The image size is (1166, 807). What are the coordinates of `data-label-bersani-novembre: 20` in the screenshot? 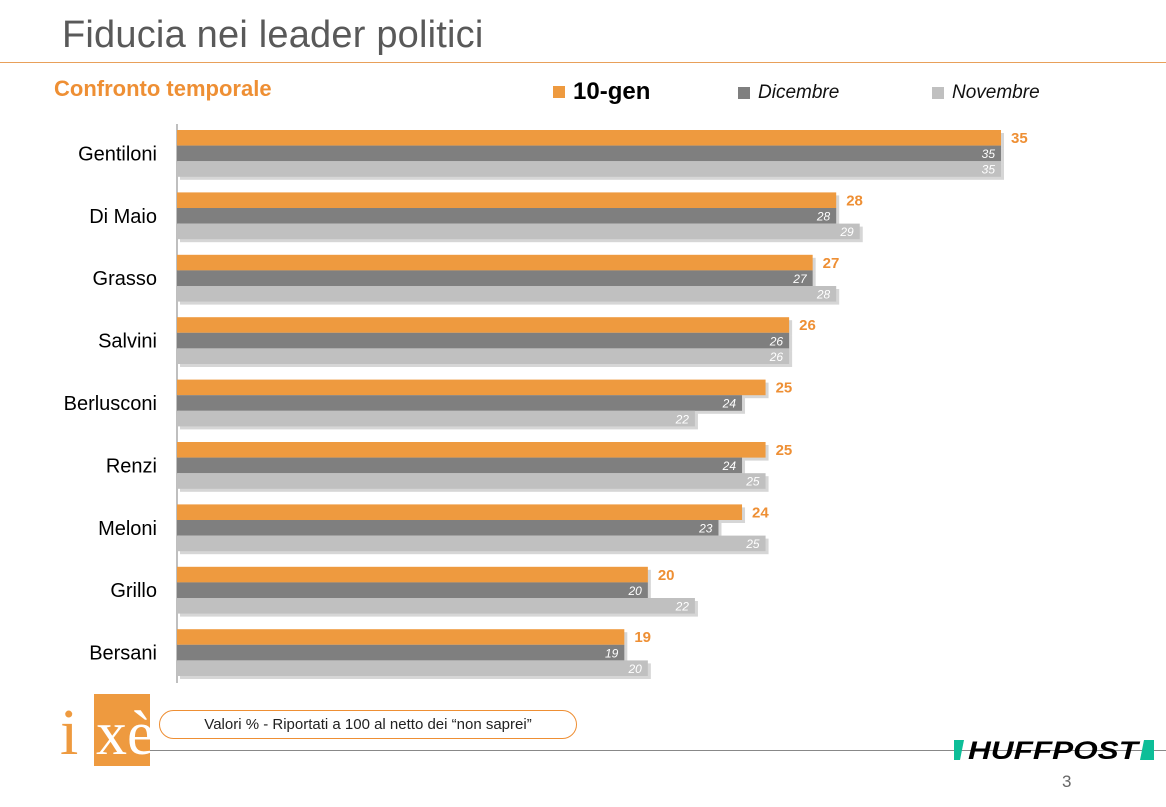 It's located at (634, 669).